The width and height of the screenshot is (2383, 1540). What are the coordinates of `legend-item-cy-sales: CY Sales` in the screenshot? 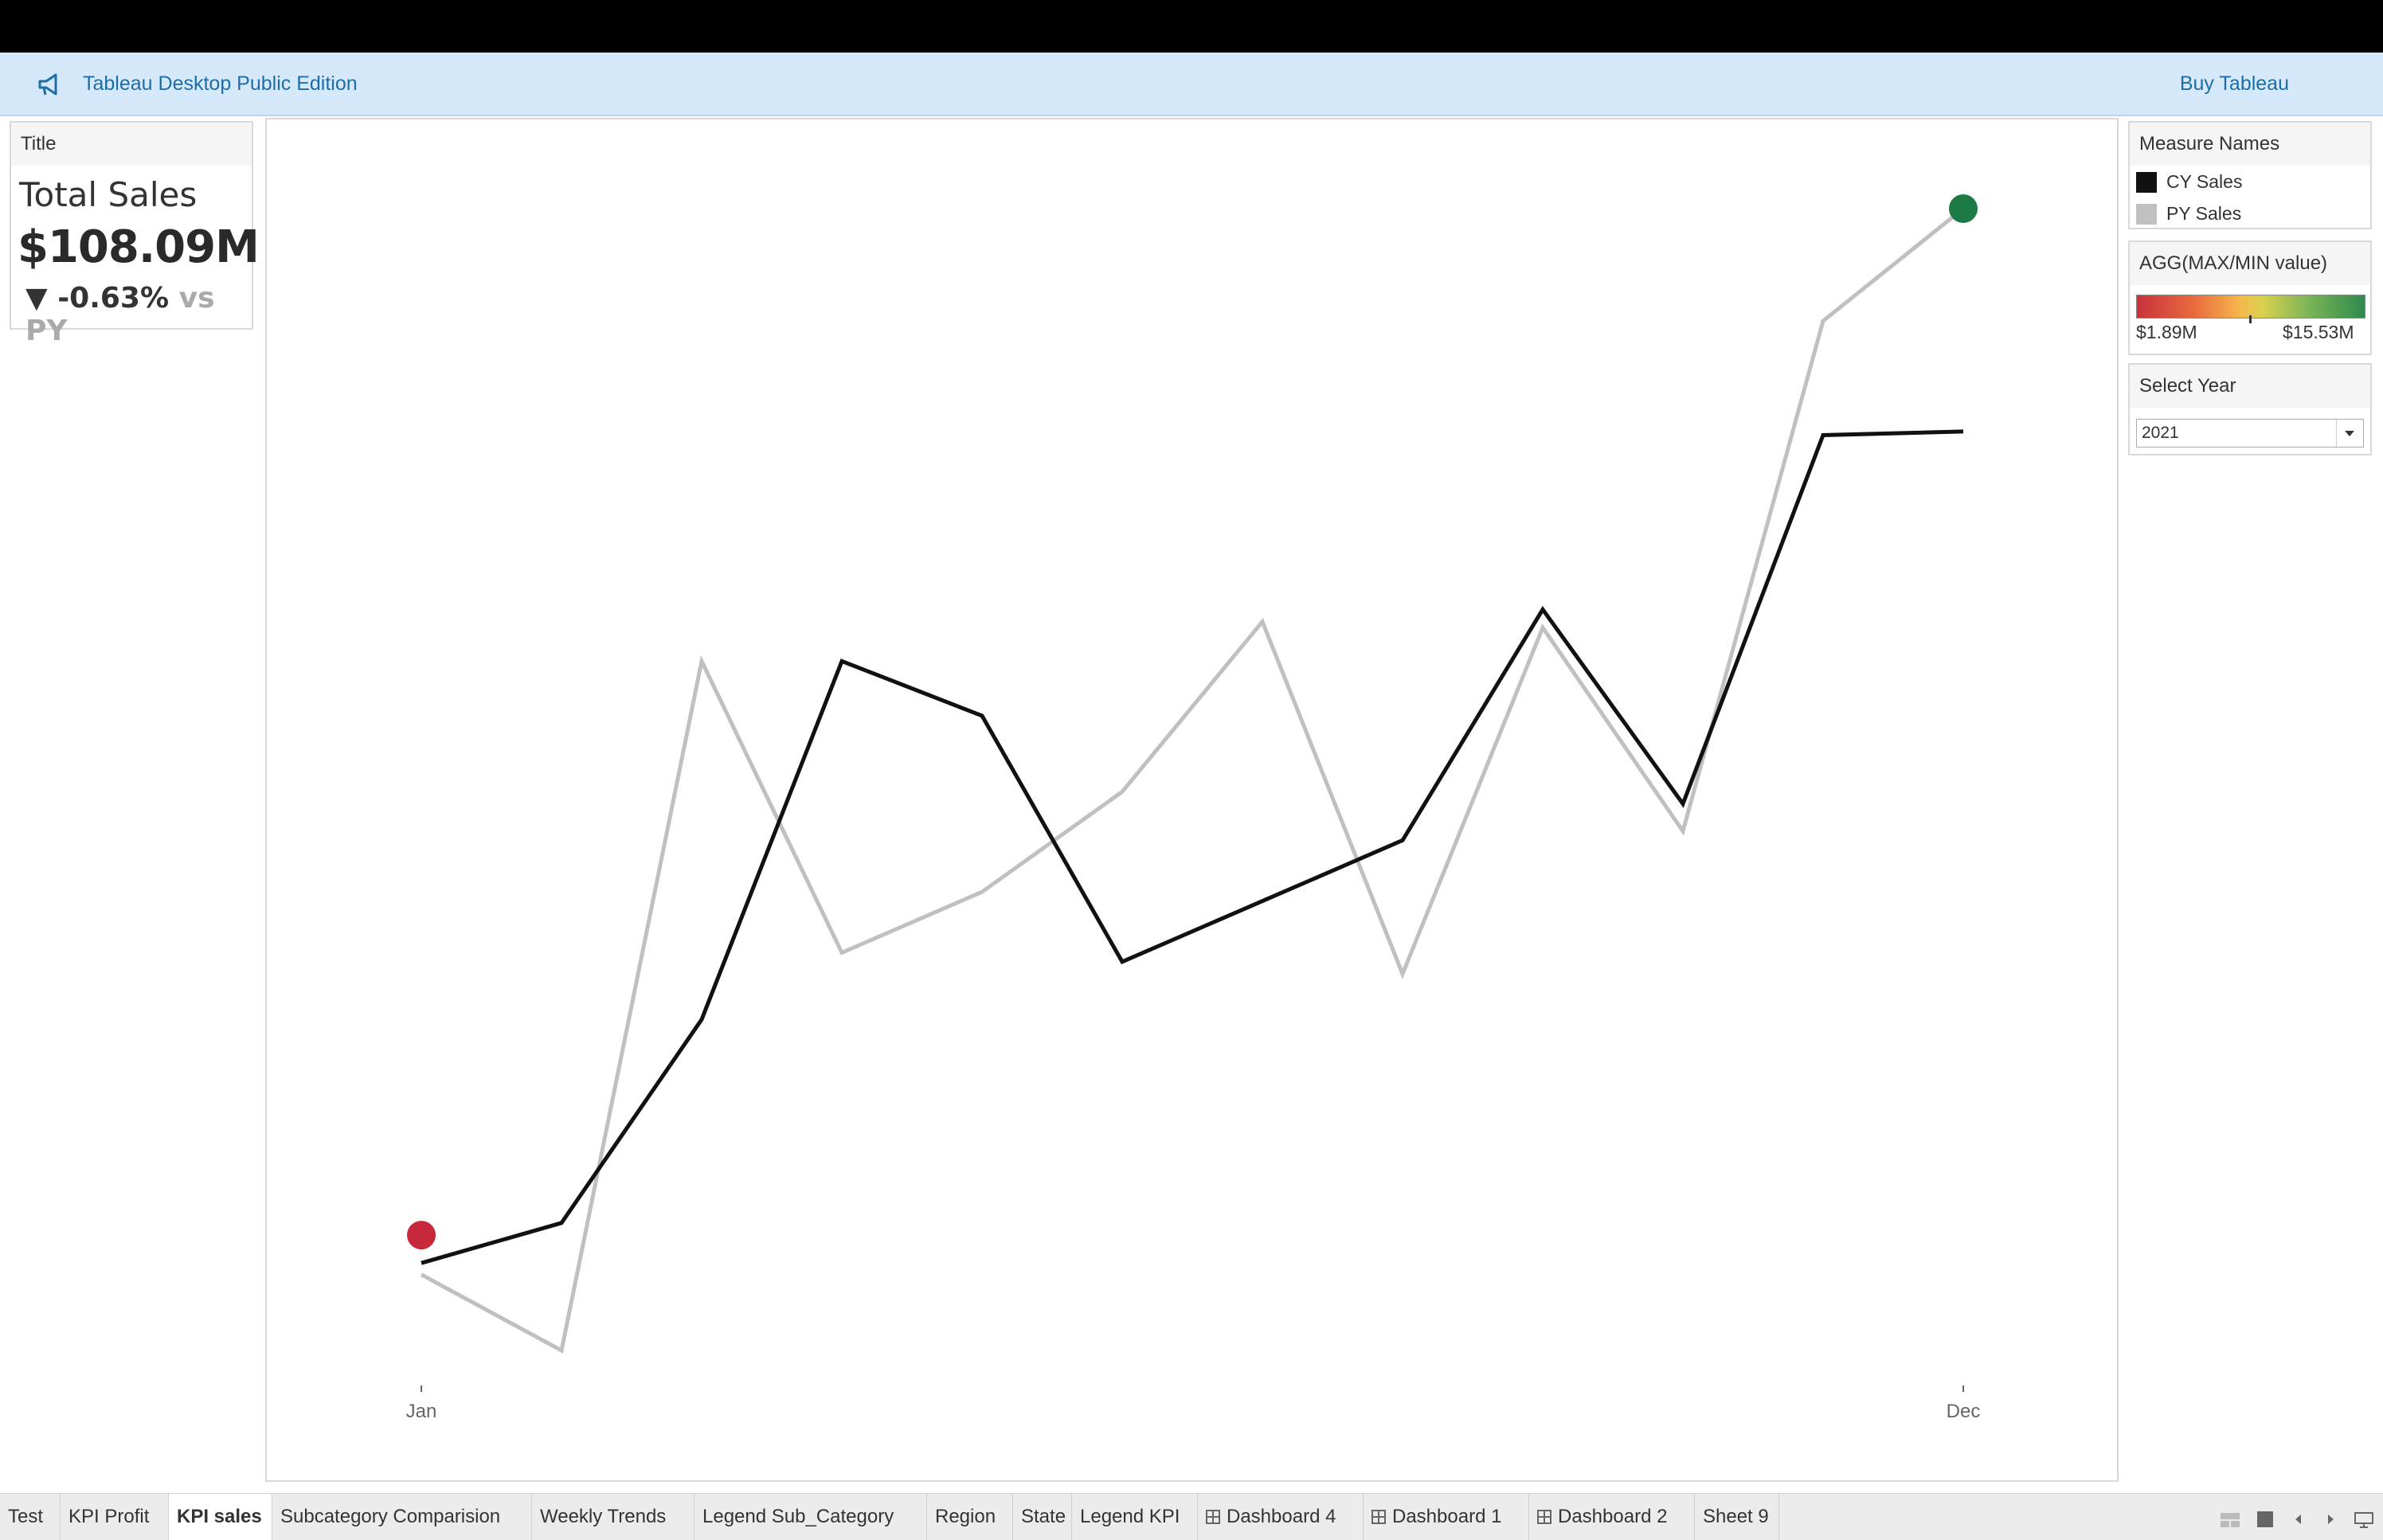 It's located at (2250, 181).